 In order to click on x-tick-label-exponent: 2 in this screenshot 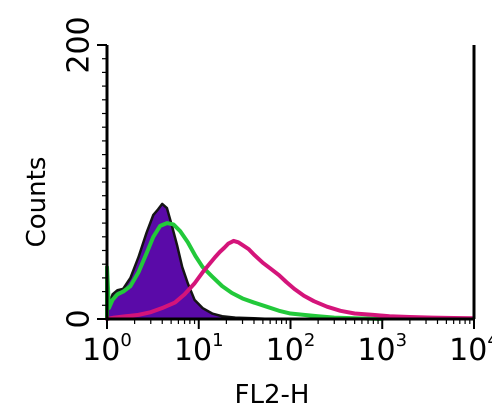, I will do `click(309, 340)`.